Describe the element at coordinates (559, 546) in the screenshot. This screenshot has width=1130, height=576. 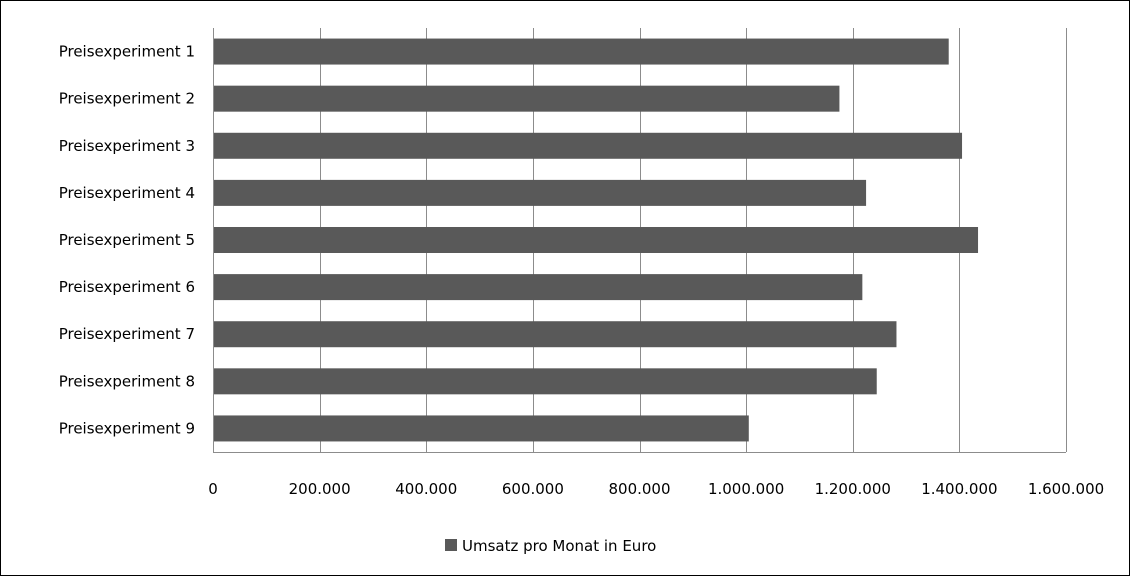
I see `legend-label: Umsatz pro Monat in Euro` at that location.